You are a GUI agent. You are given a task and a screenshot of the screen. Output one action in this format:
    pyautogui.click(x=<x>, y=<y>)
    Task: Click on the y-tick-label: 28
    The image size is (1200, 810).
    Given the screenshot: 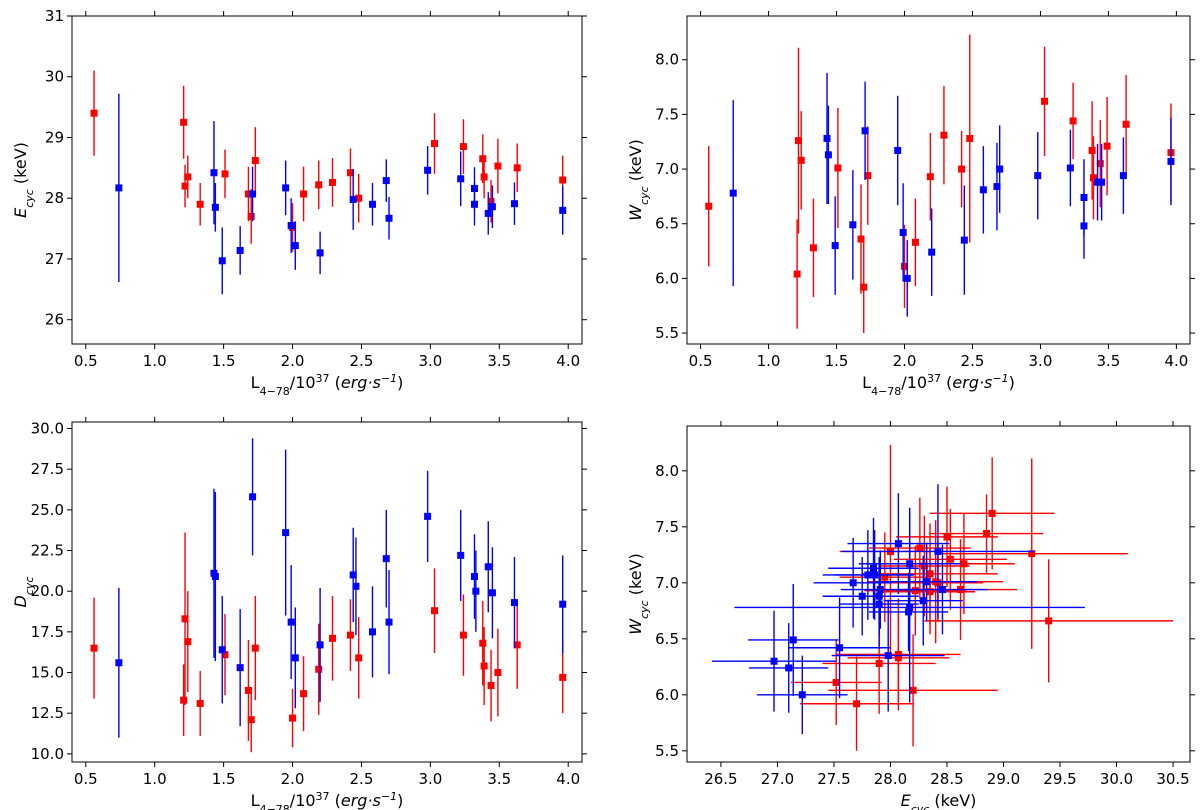 What is the action you would take?
    pyautogui.click(x=54, y=198)
    